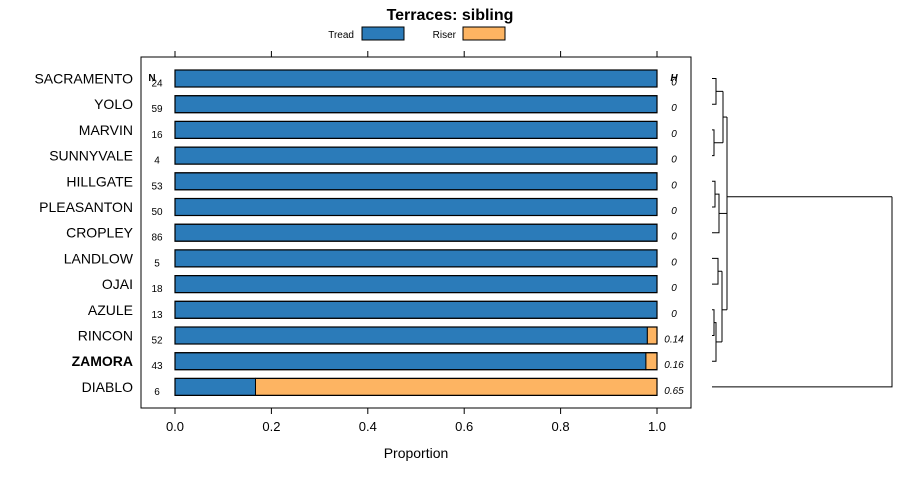  Describe the element at coordinates (86, 207) in the screenshot. I see `row-label-pleasanton: PLEASANTON` at that location.